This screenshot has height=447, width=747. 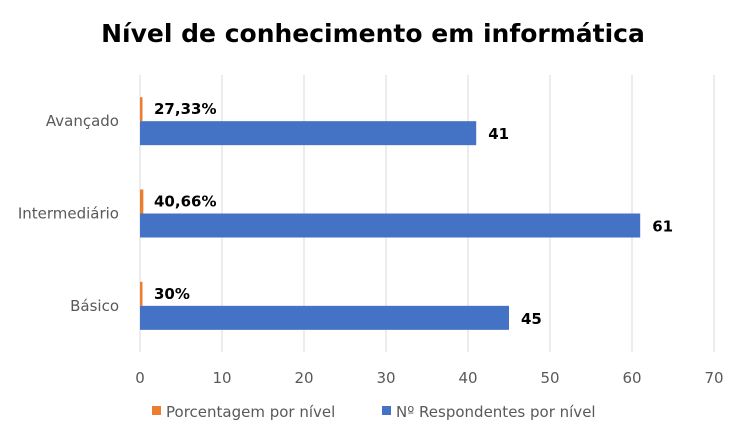 I want to click on legend-label: Porcentagem por nível, so click(x=250, y=412).